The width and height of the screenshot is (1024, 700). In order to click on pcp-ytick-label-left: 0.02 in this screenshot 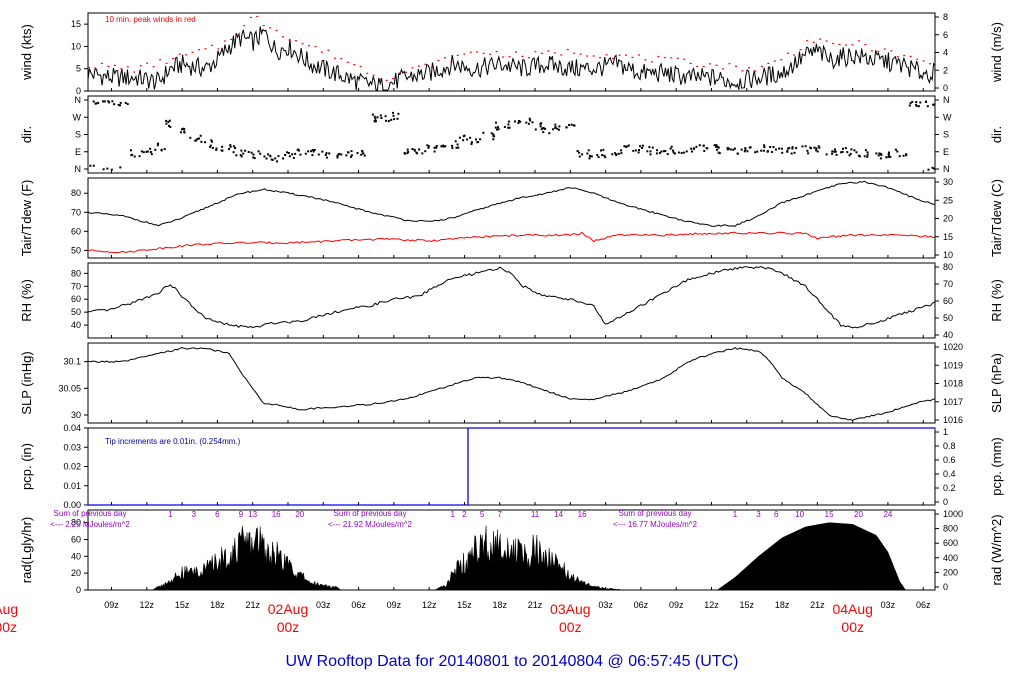, I will do `click(72, 467)`.